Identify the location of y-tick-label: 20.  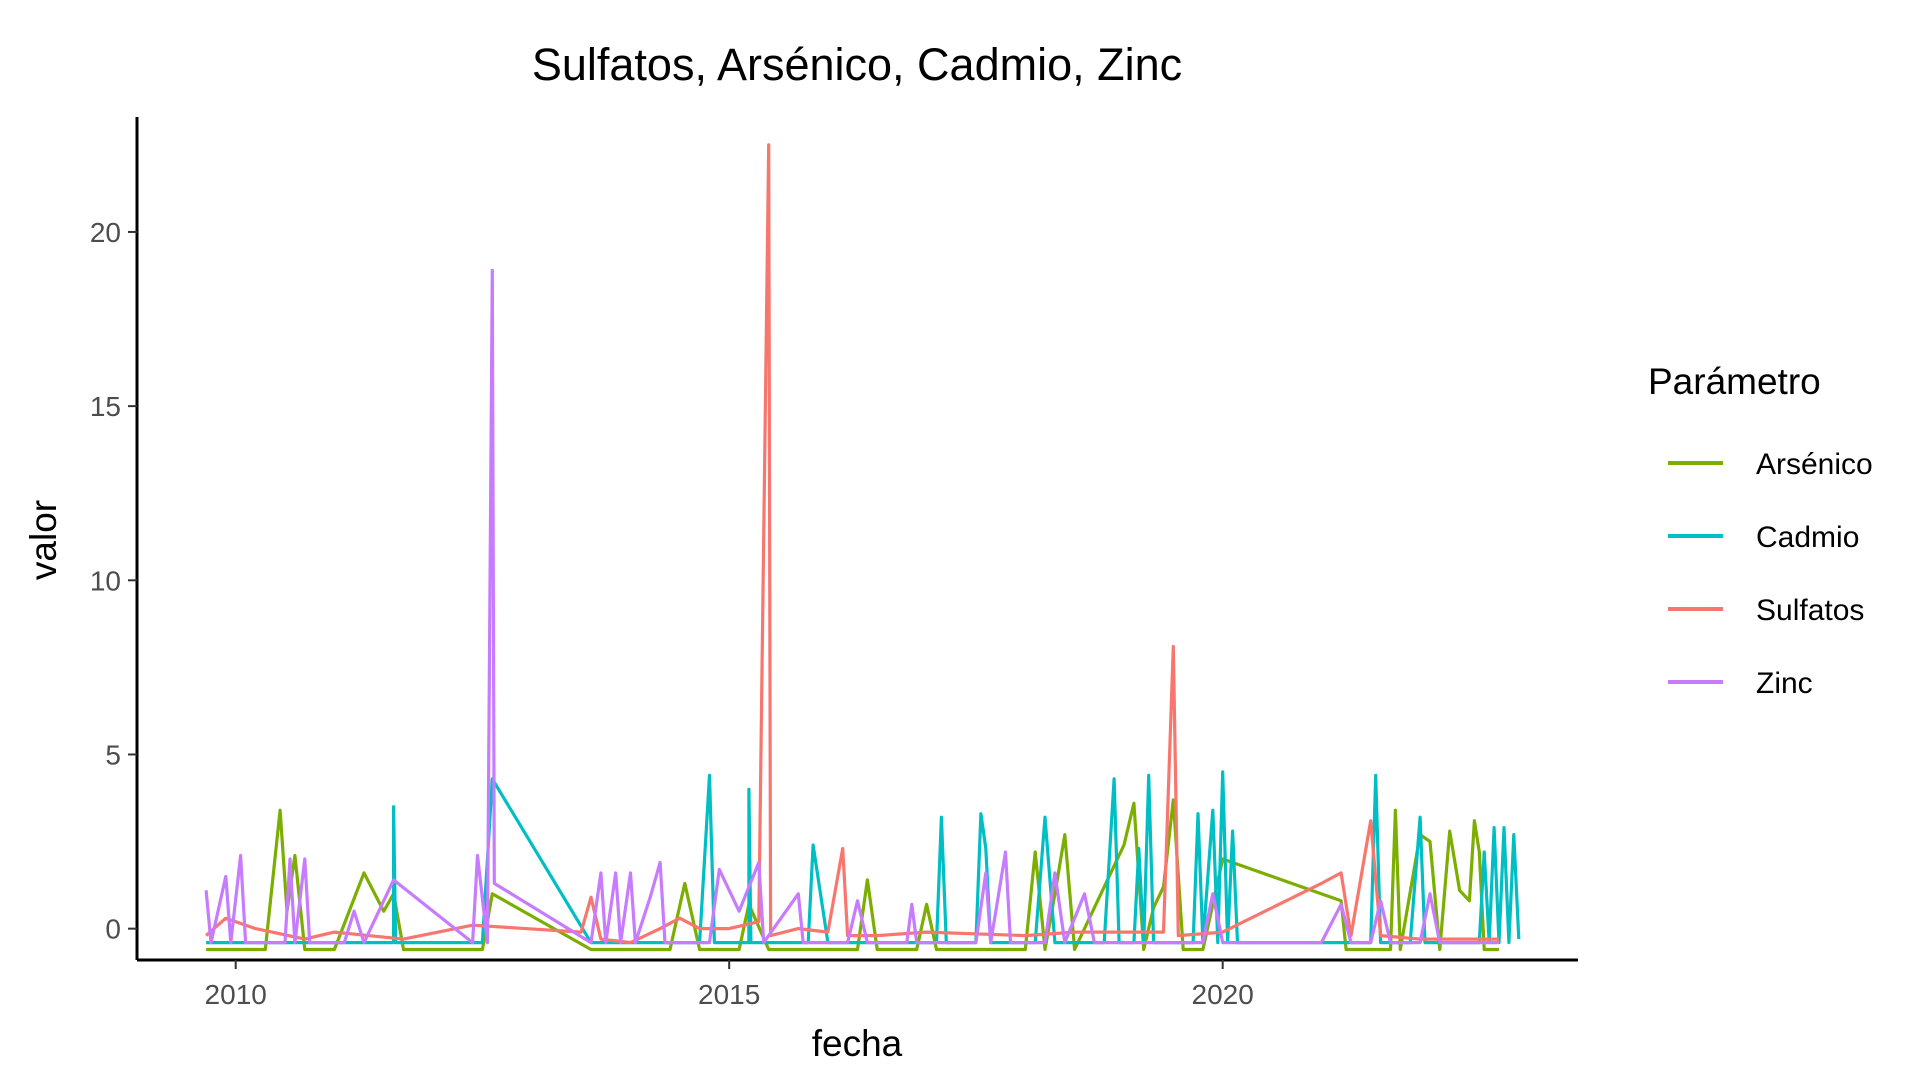
(105, 232).